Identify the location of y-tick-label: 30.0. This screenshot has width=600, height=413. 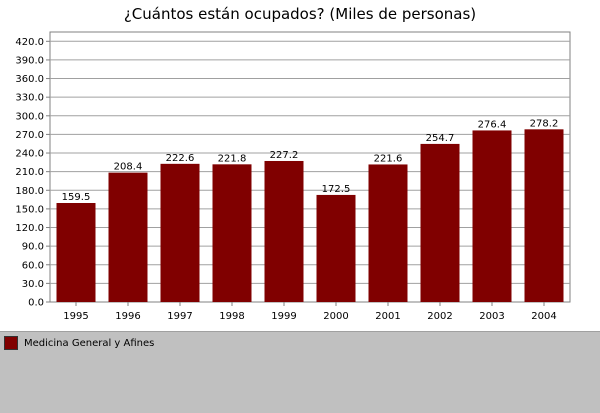
(33, 284).